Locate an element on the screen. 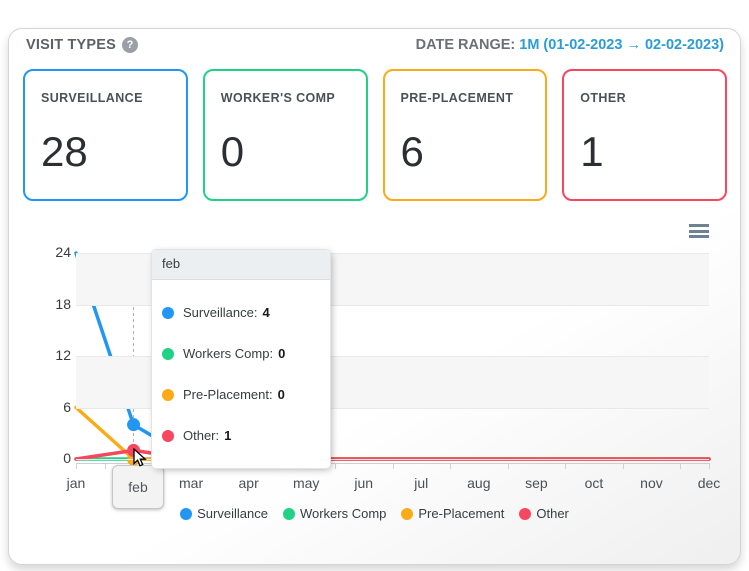  stat-card-label: WORKER'S COMP is located at coordinates (278, 98).